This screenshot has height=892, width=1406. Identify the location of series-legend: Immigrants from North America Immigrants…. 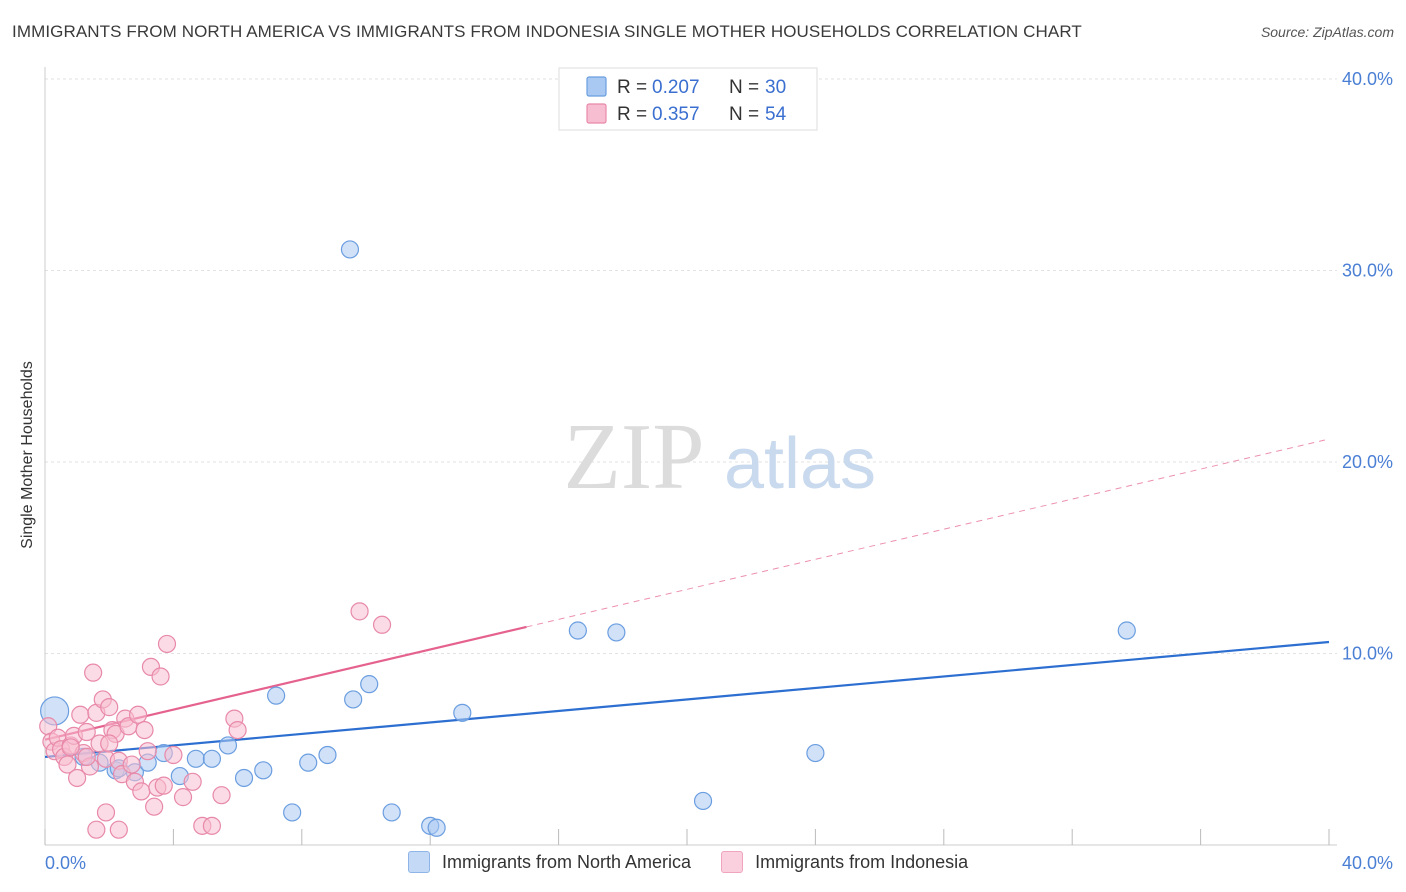
(703, 862).